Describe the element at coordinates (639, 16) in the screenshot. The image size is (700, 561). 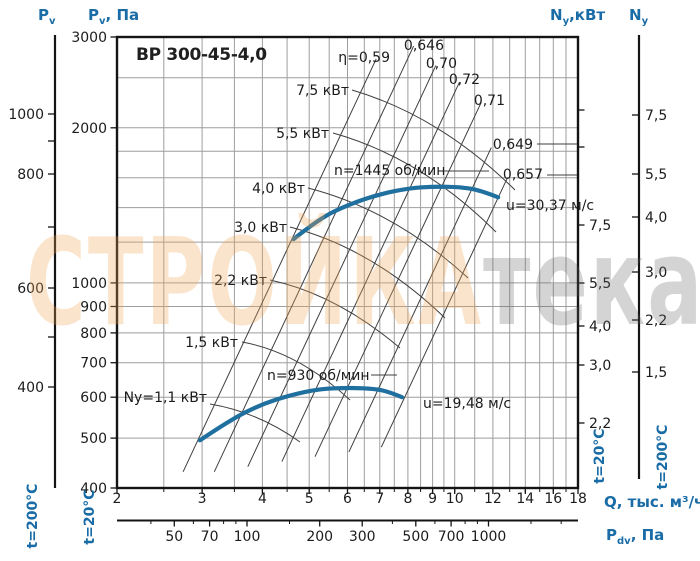
I see `axis-header-ny-outer: Ny` at that location.